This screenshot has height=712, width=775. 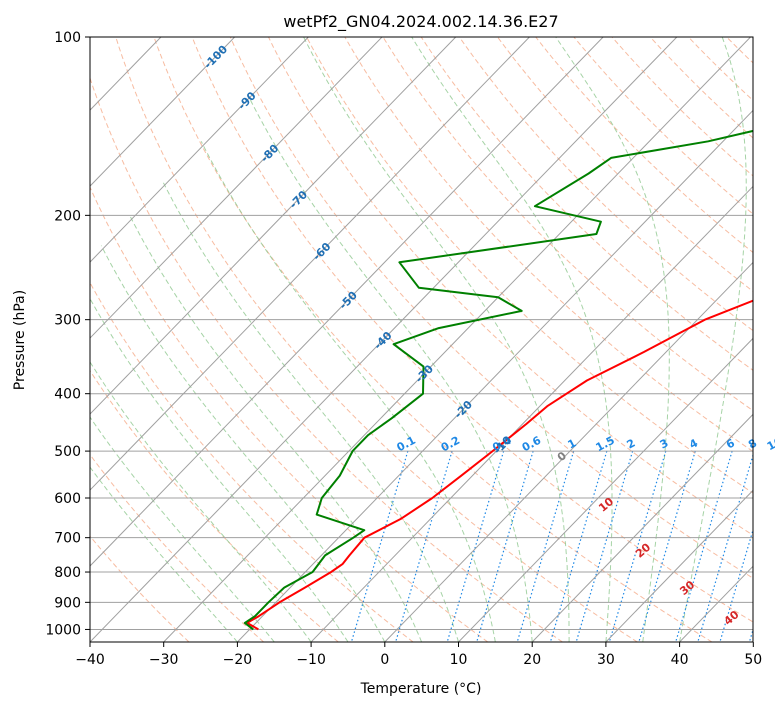 What do you see at coordinates (67, 603) in the screenshot?
I see `y-tick-label: 900` at bounding box center [67, 603].